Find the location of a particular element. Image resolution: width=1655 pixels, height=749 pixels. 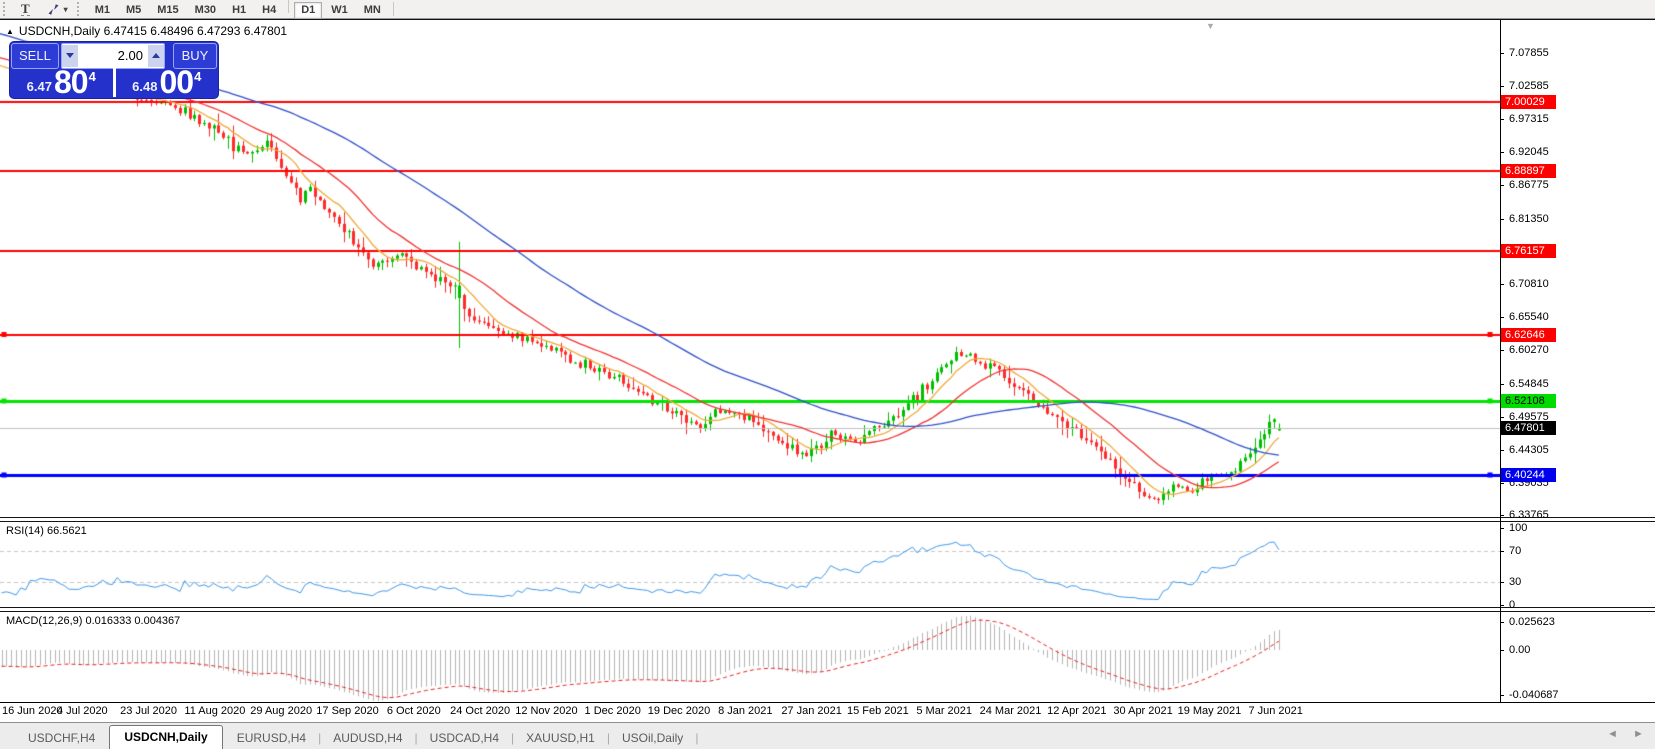

price-axis-tick-label: 6.44305 is located at coordinates (1529, 450).